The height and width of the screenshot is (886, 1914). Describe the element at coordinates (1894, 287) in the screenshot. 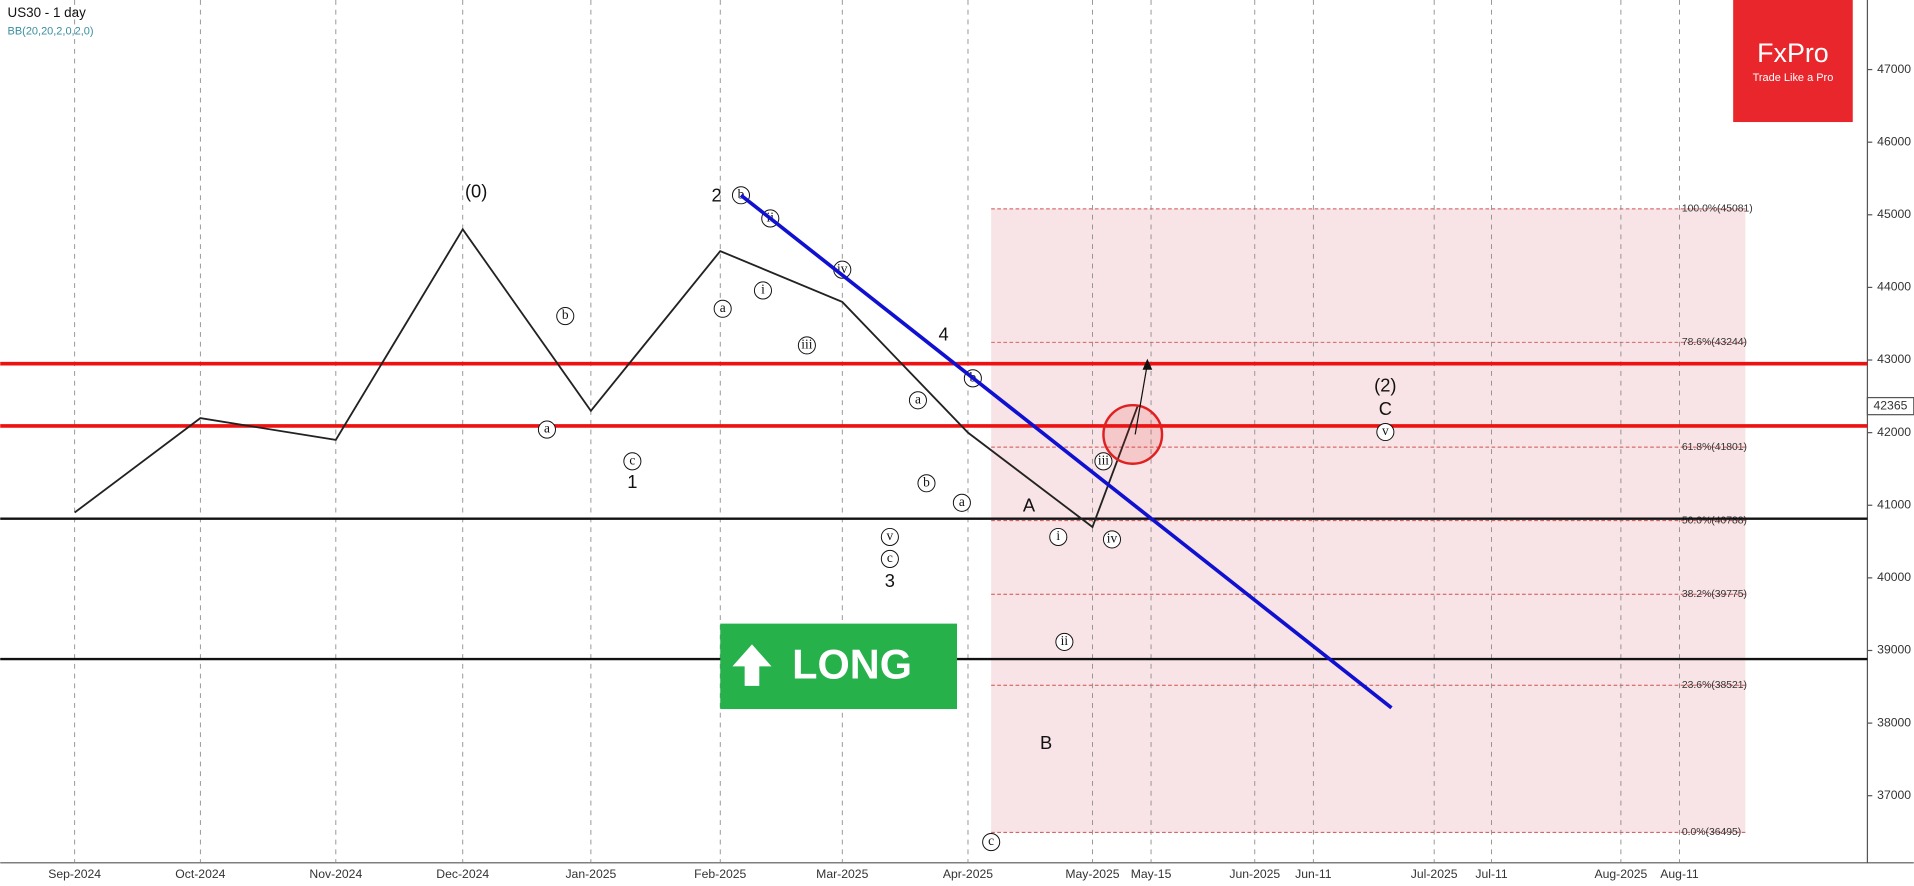

I see `y-tick-label: 44000` at that location.